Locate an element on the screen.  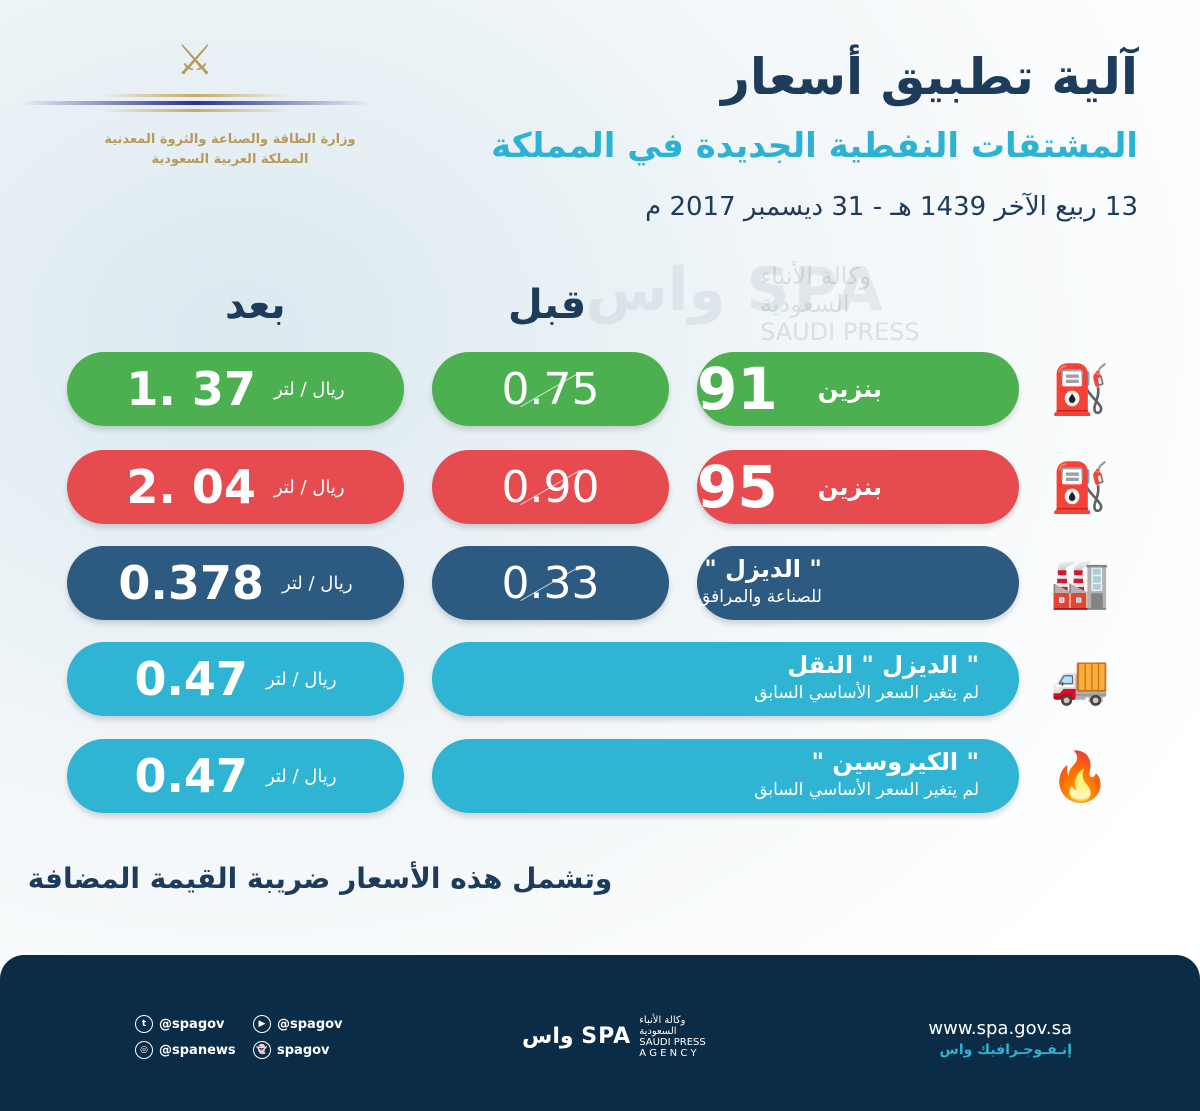
page-subtitle: المشتقات النفطية الجديدة في المملكة is located at coordinates (814, 146).